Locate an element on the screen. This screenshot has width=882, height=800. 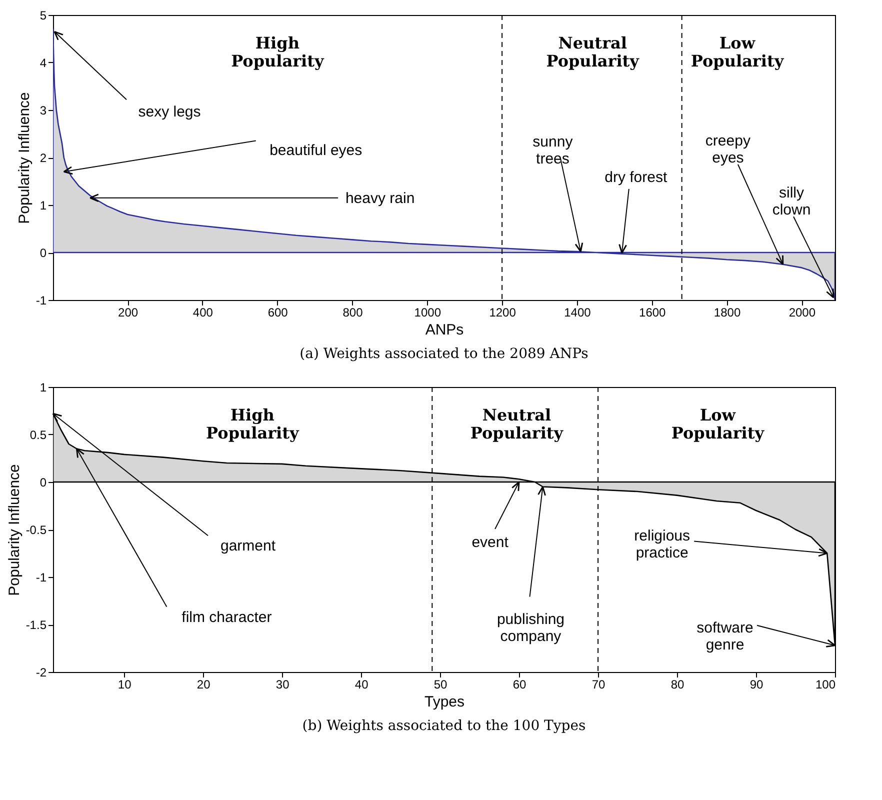
x-tick-label: 600 is located at coordinates (278, 313).